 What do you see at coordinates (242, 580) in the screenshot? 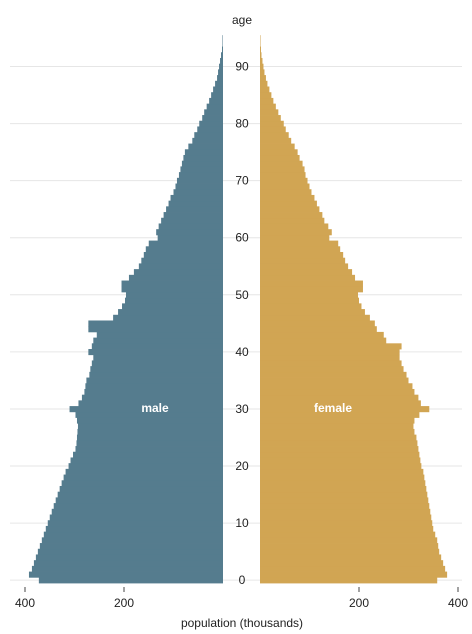
I see `age-tick-0: 0` at bounding box center [242, 580].